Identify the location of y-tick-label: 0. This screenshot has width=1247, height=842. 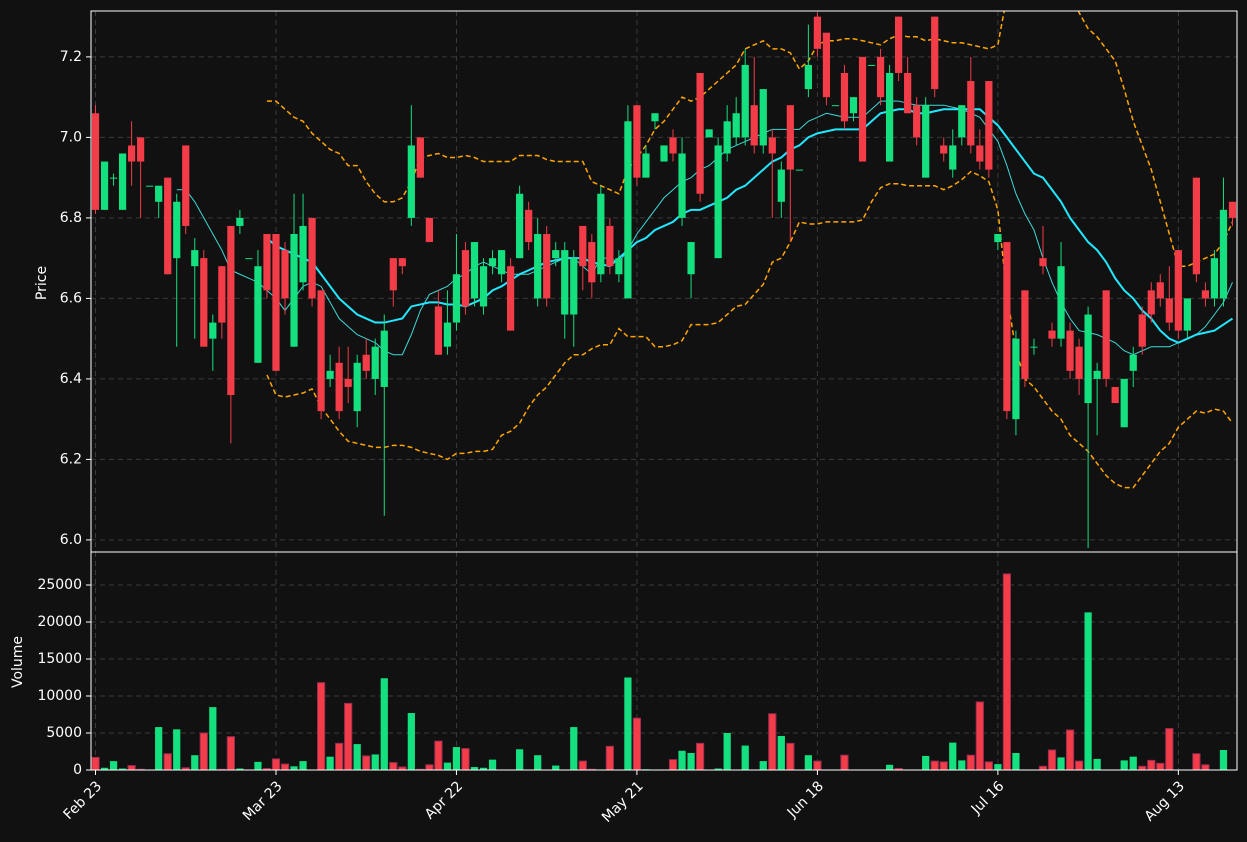
(77, 770).